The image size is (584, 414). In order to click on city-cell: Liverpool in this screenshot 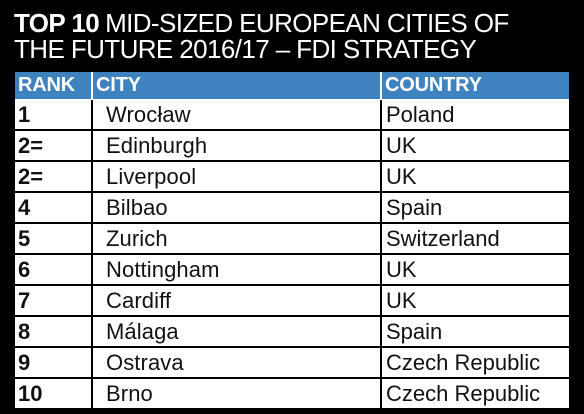, I will do `click(237, 177)`.